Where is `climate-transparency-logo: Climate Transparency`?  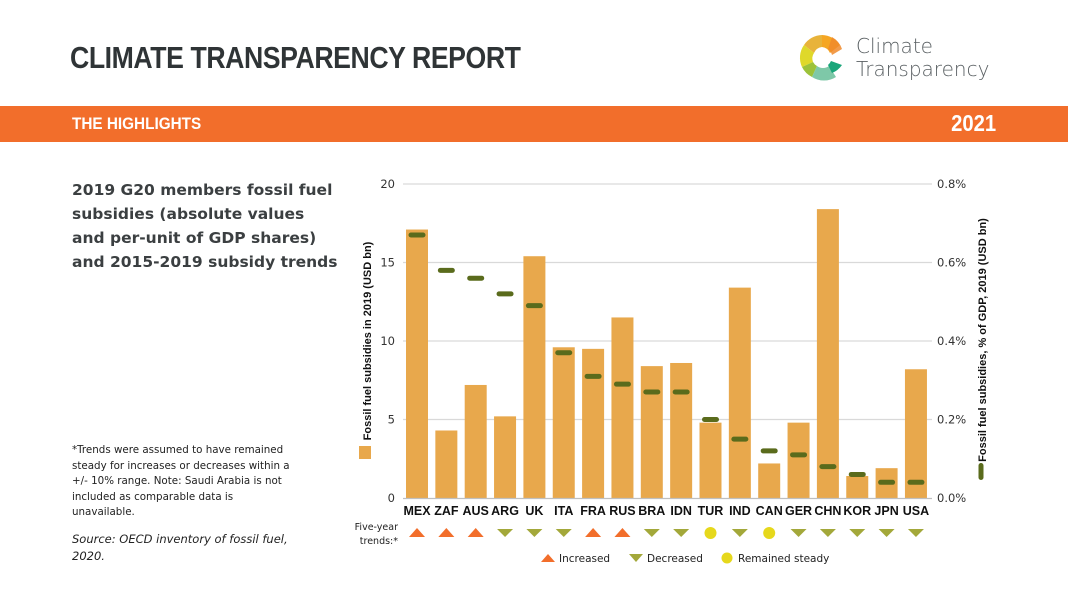
climate-transparency-logo: Climate Transparency is located at coordinates (912, 58).